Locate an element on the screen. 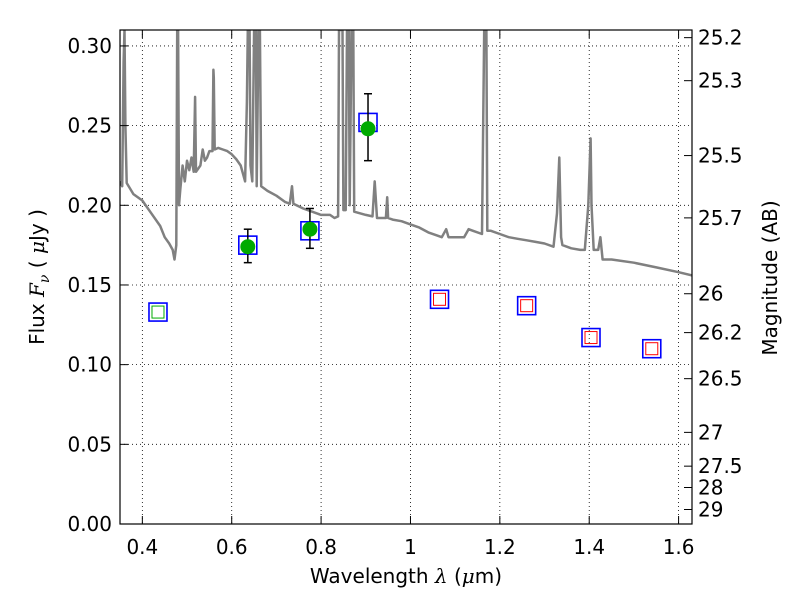 This screenshot has width=800, height=600. y-tick-label: 0.30 is located at coordinates (89, 46).